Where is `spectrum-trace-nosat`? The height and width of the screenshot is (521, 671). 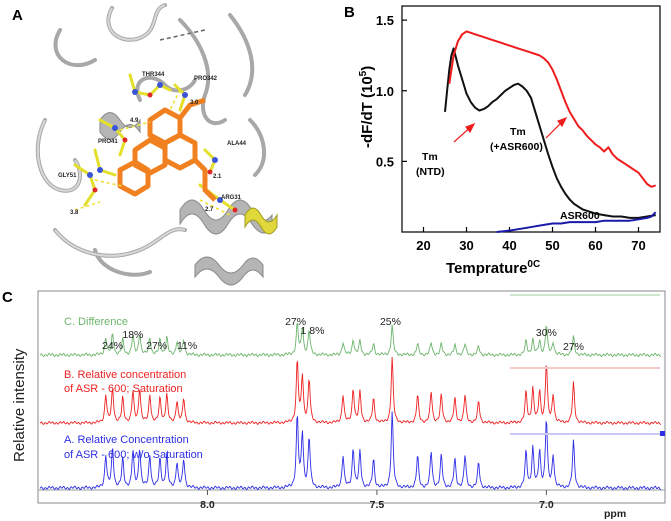
spectrum-trace-nosat is located at coordinates (350, 451).